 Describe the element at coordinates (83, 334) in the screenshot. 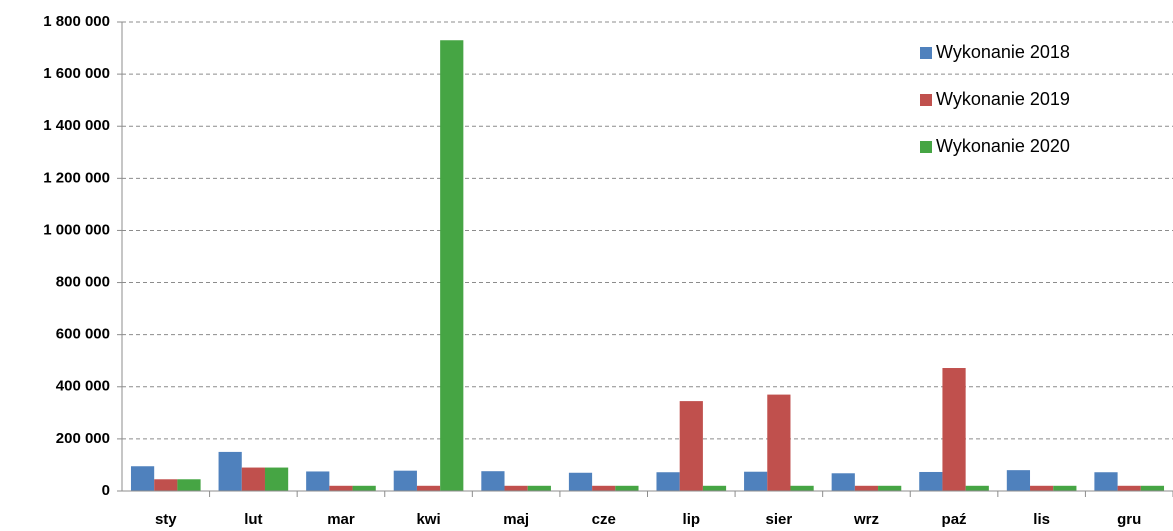

I see `y-tick-label: 600 000` at that location.